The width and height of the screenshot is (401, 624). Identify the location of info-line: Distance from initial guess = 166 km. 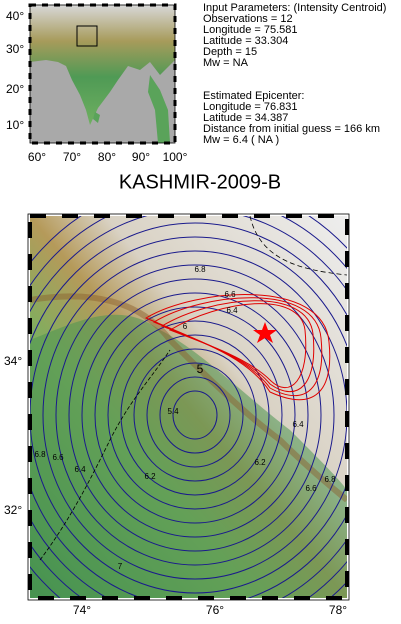
(291, 129).